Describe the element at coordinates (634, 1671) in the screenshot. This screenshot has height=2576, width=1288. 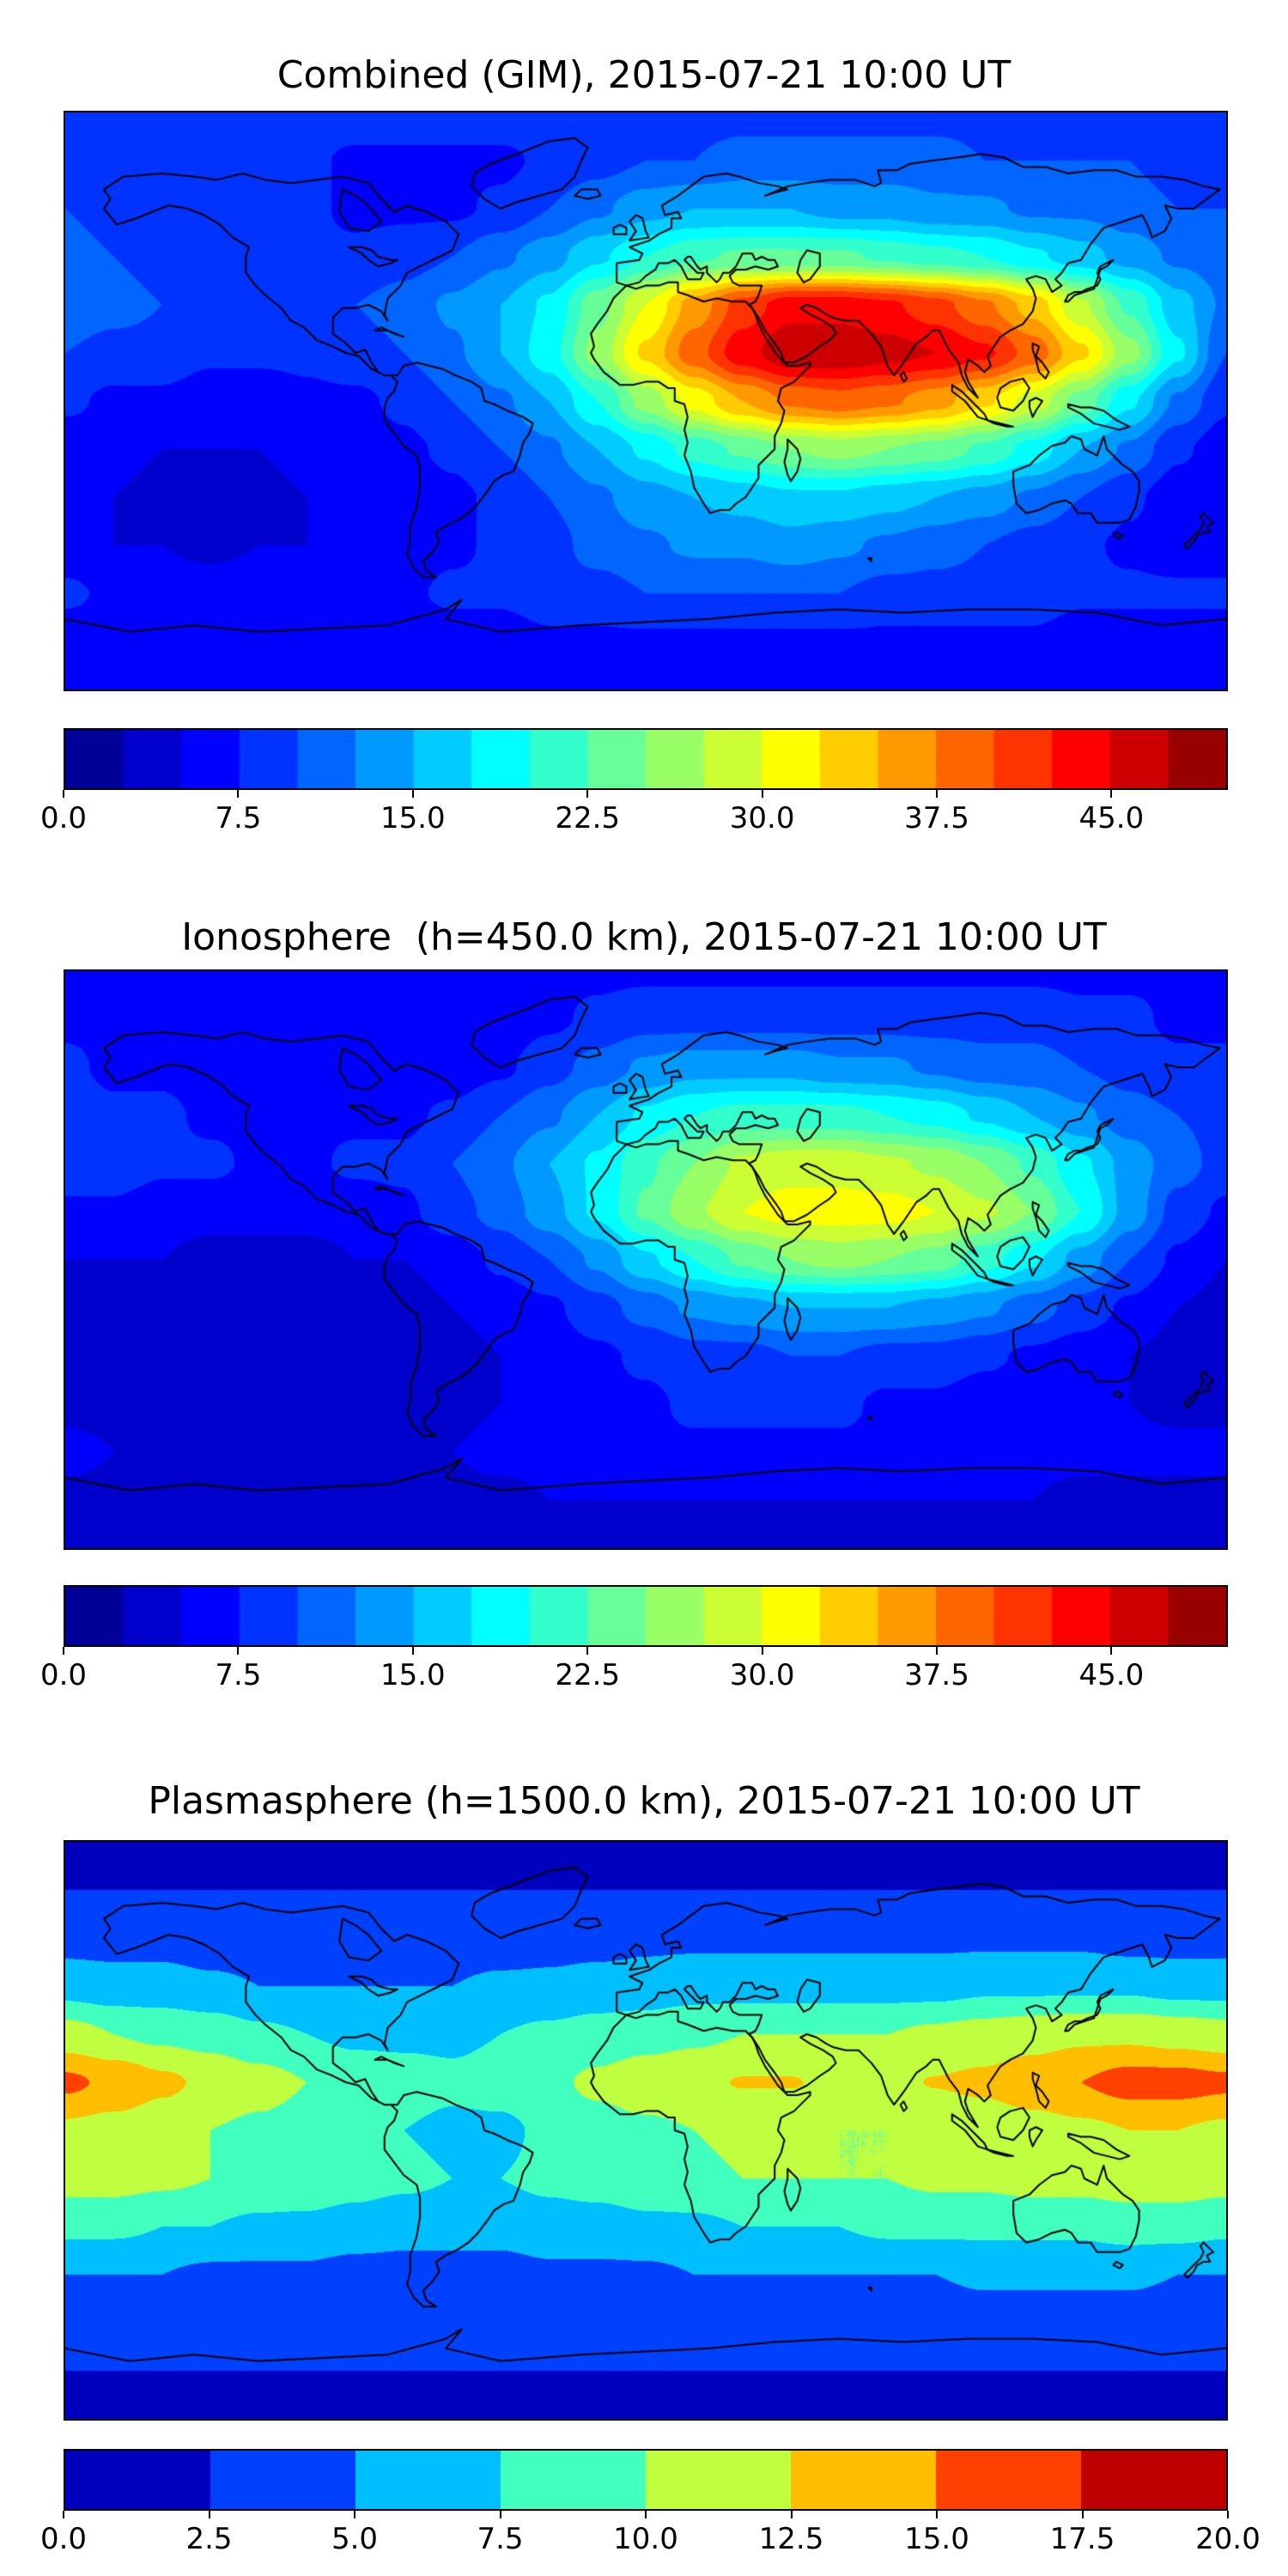
I see `colorbar-ticks-ionosphere: 0.0 7.5 15.0 22.5 30.0 37.5 45.0` at that location.